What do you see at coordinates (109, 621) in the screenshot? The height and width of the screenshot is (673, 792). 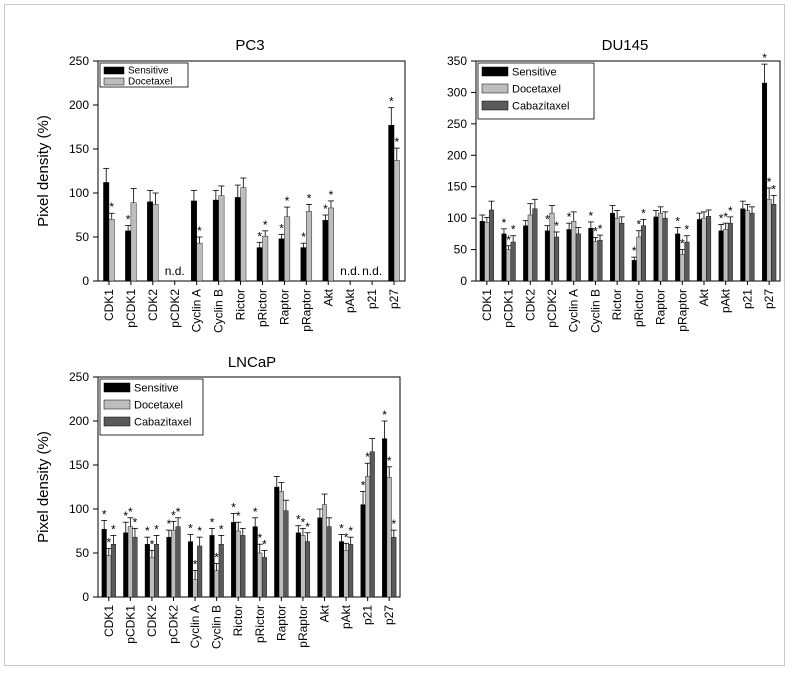 I see `x-tick-label-cdk1: CDK1` at bounding box center [109, 621].